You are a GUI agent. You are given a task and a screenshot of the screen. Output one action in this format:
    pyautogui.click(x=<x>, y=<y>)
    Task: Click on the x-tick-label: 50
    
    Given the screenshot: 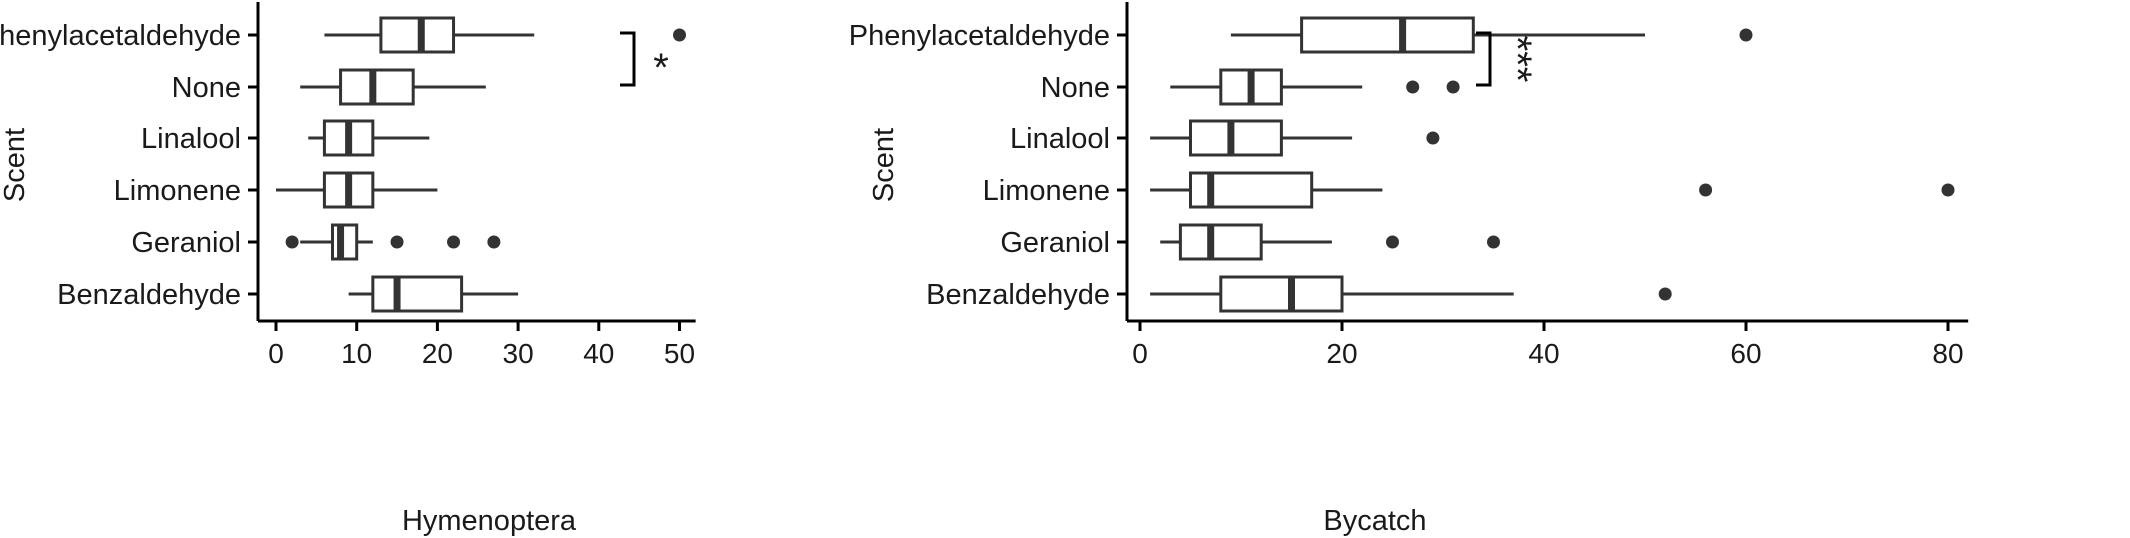 What is the action you would take?
    pyautogui.click(x=679, y=353)
    